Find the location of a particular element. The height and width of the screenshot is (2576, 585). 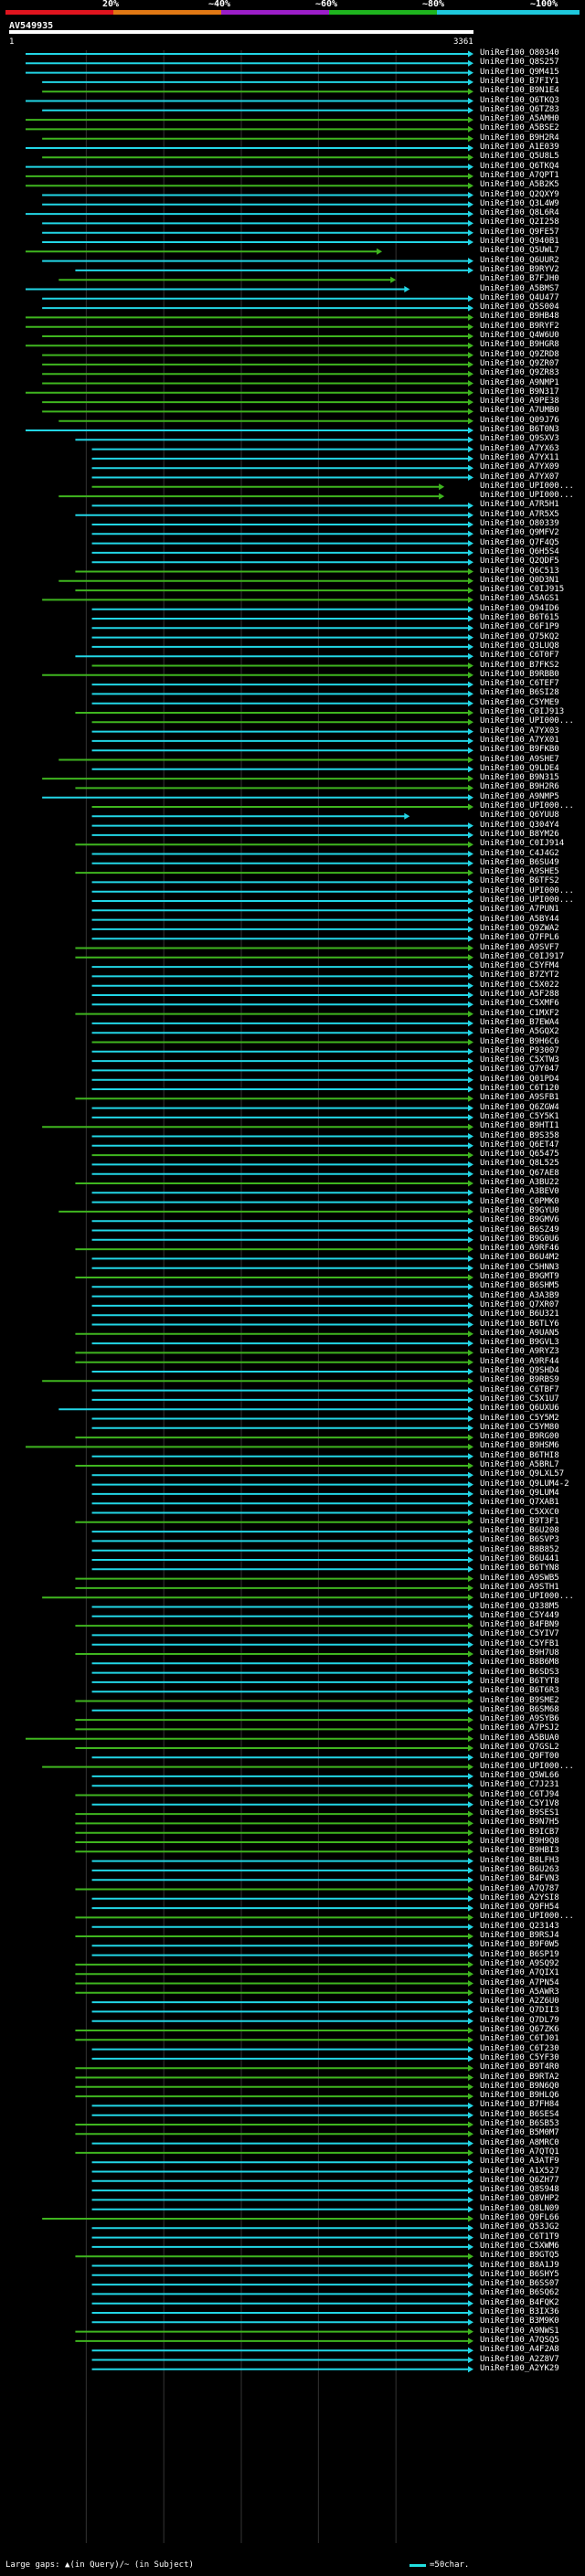

hit-label: UniRef100_B9RTA2 is located at coordinates (519, 2077).